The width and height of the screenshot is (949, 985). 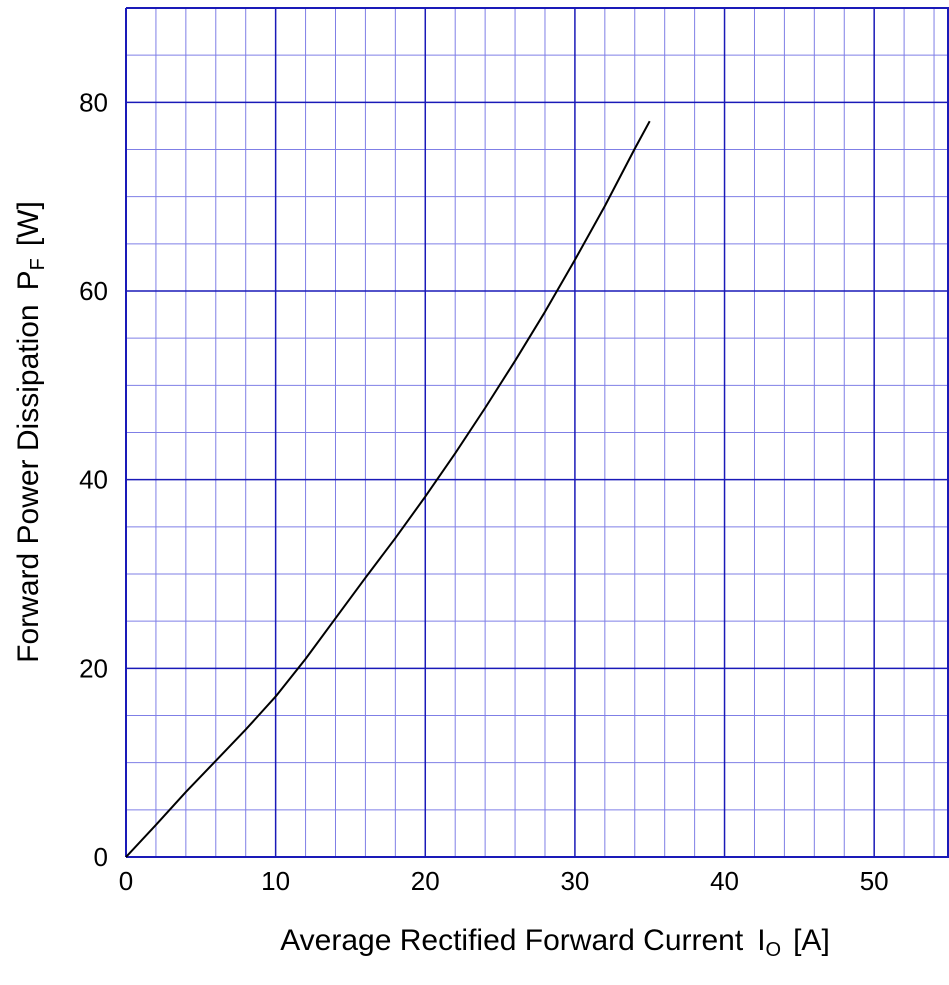 I want to click on y-axis-title: Forward Power DissipationPF[W], so click(x=30, y=432).